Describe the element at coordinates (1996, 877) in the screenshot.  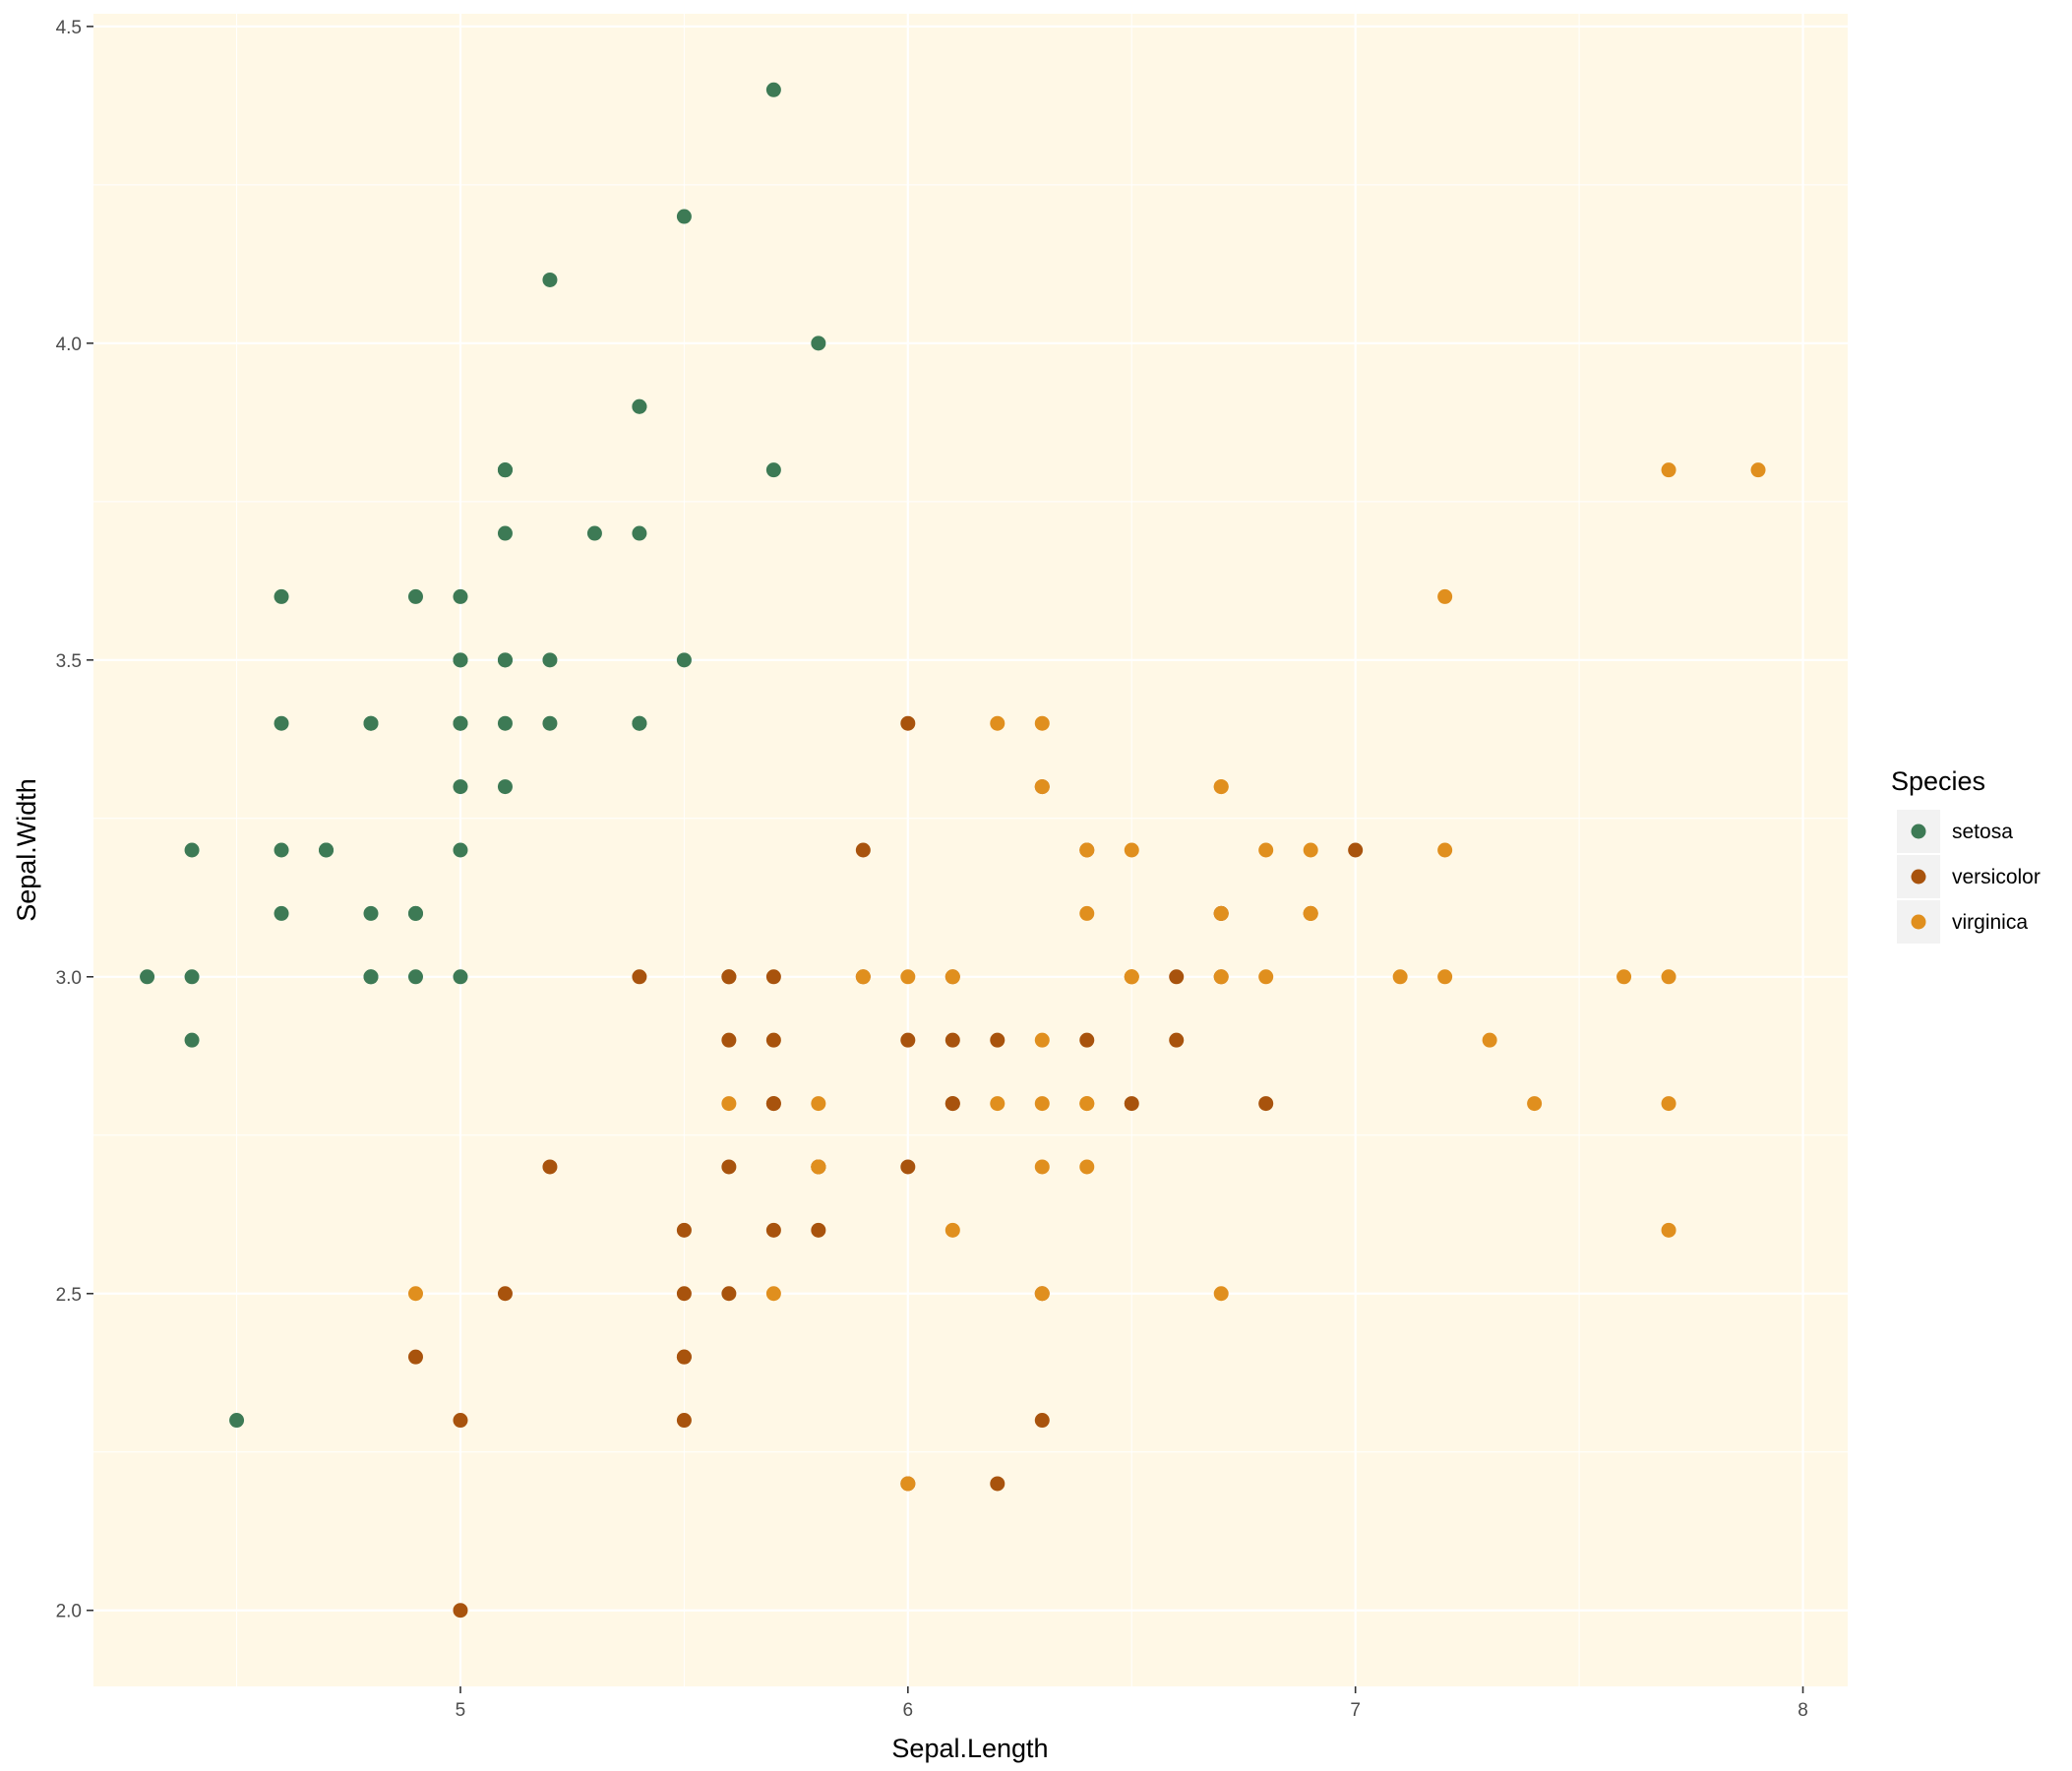
I see `legend-label: versicolor` at that location.